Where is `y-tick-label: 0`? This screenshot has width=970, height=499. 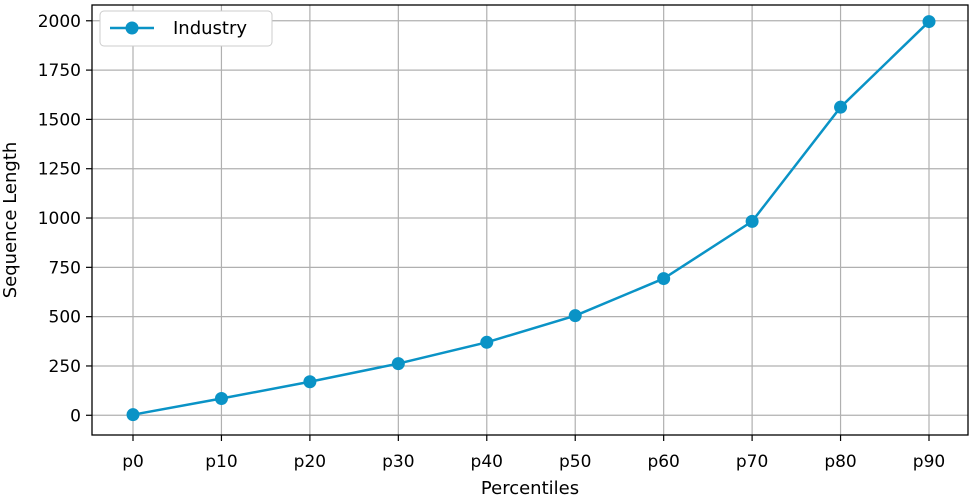
y-tick-label: 0 is located at coordinates (75, 416).